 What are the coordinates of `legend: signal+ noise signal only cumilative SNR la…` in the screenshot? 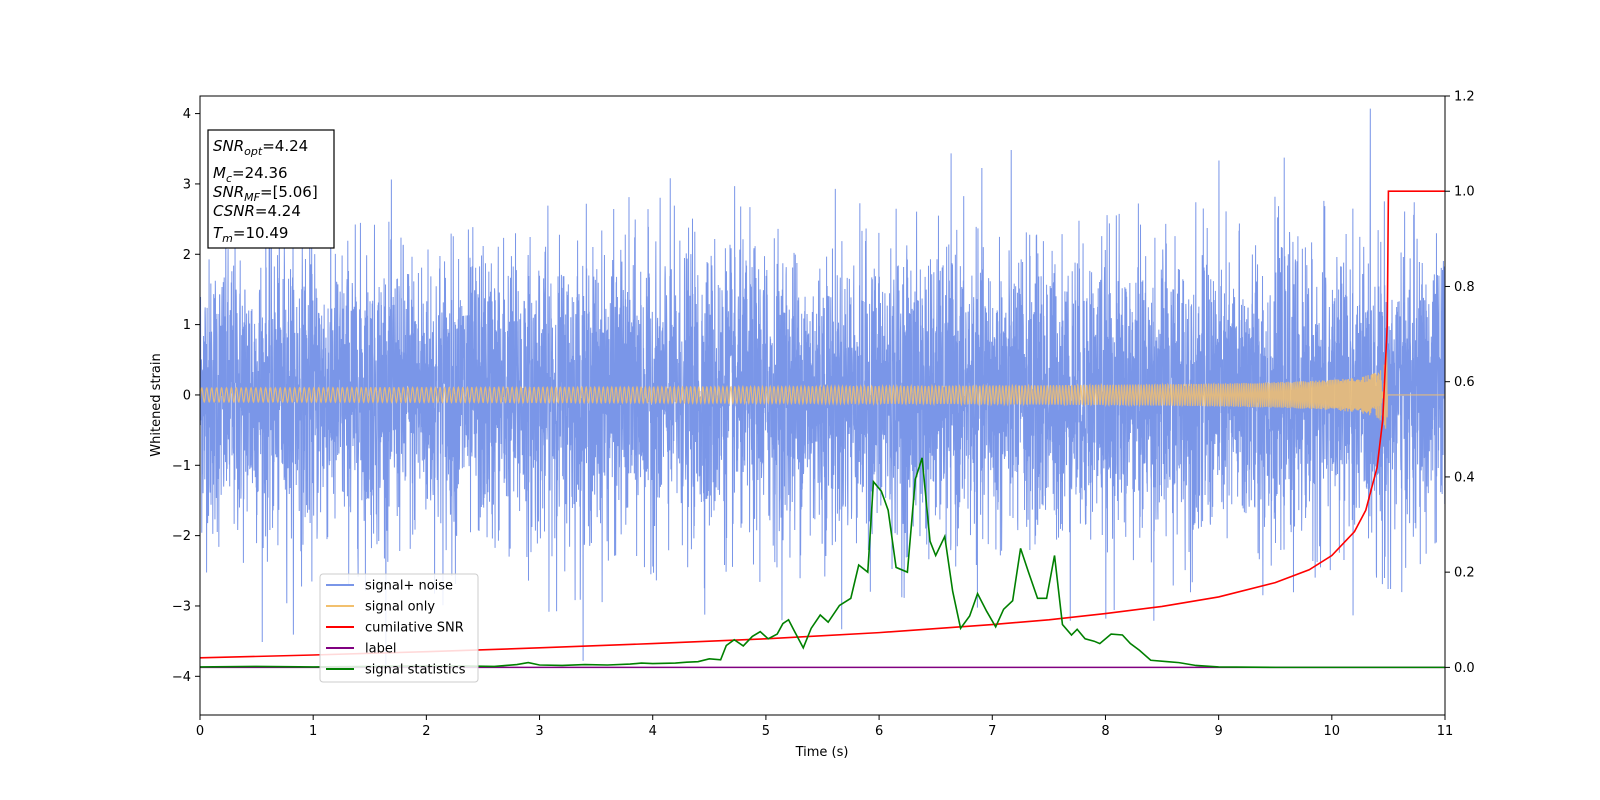 It's located at (399, 628).